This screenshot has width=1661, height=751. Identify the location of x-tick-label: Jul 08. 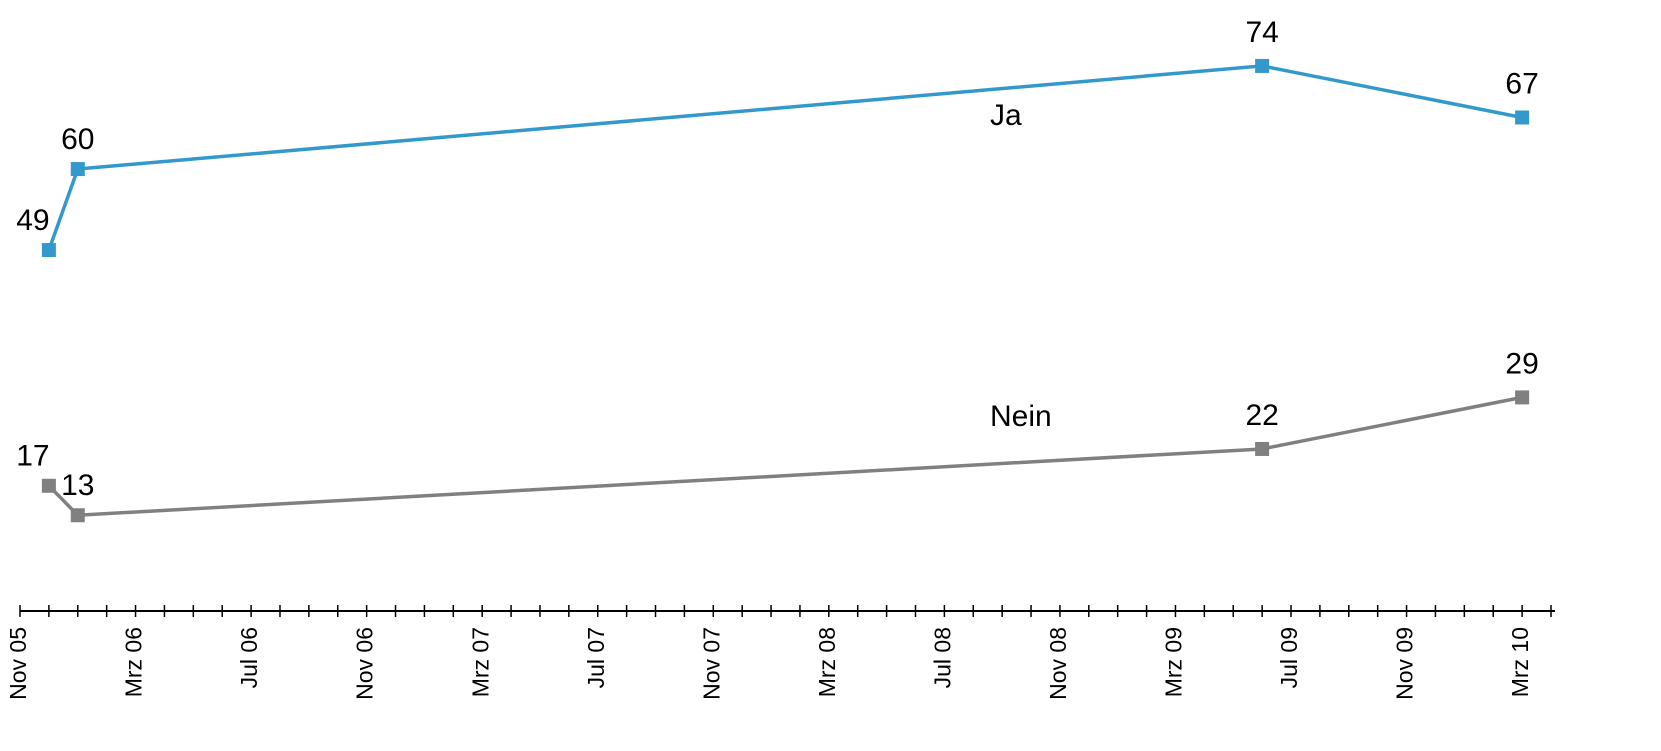
(942, 657).